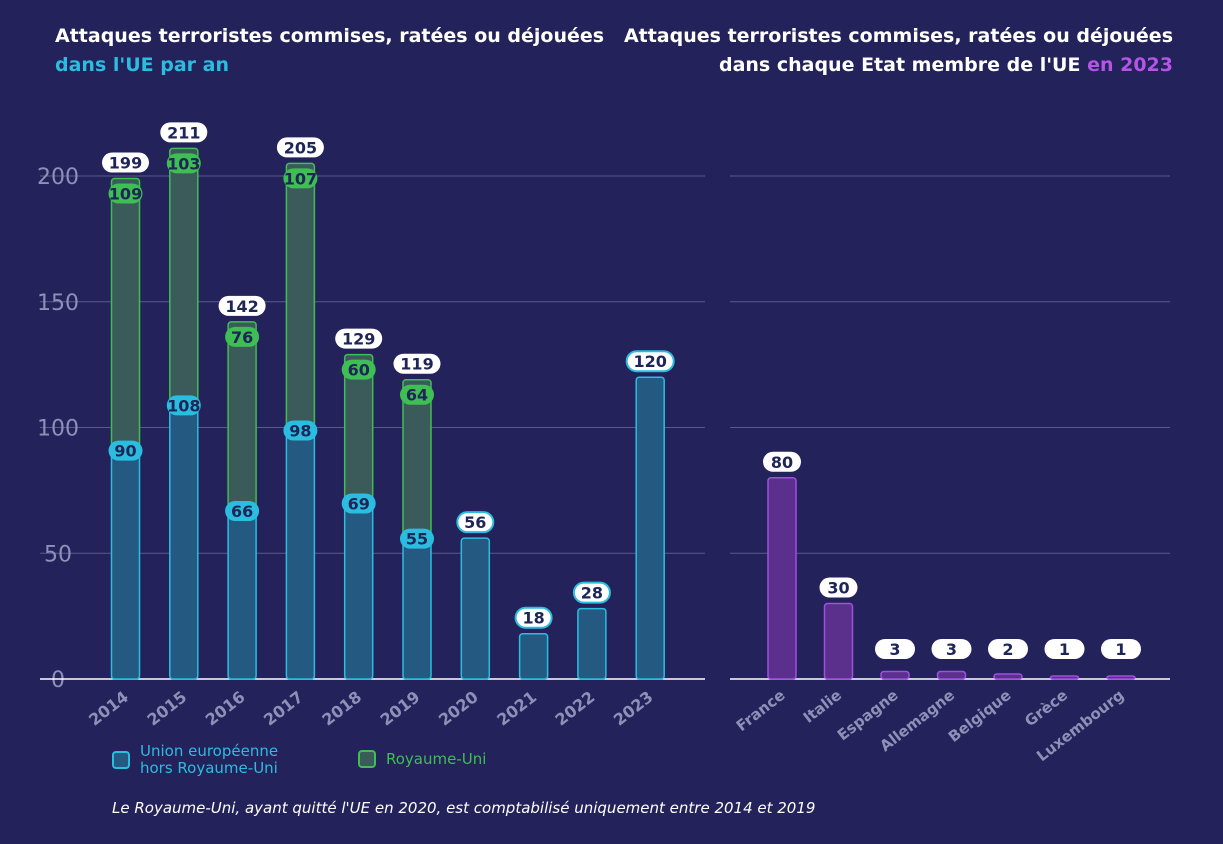  I want to click on x-tick-label: Belgique, so click(980, 716).